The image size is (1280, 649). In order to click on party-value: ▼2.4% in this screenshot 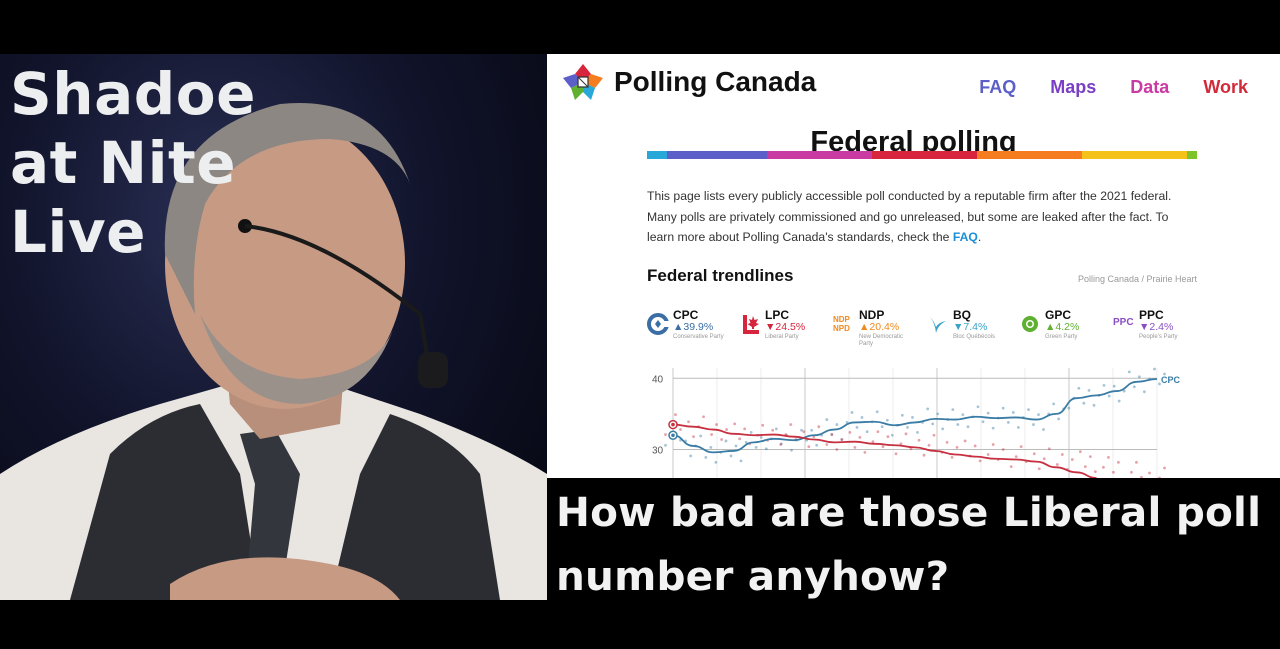, I will do `click(1156, 327)`.